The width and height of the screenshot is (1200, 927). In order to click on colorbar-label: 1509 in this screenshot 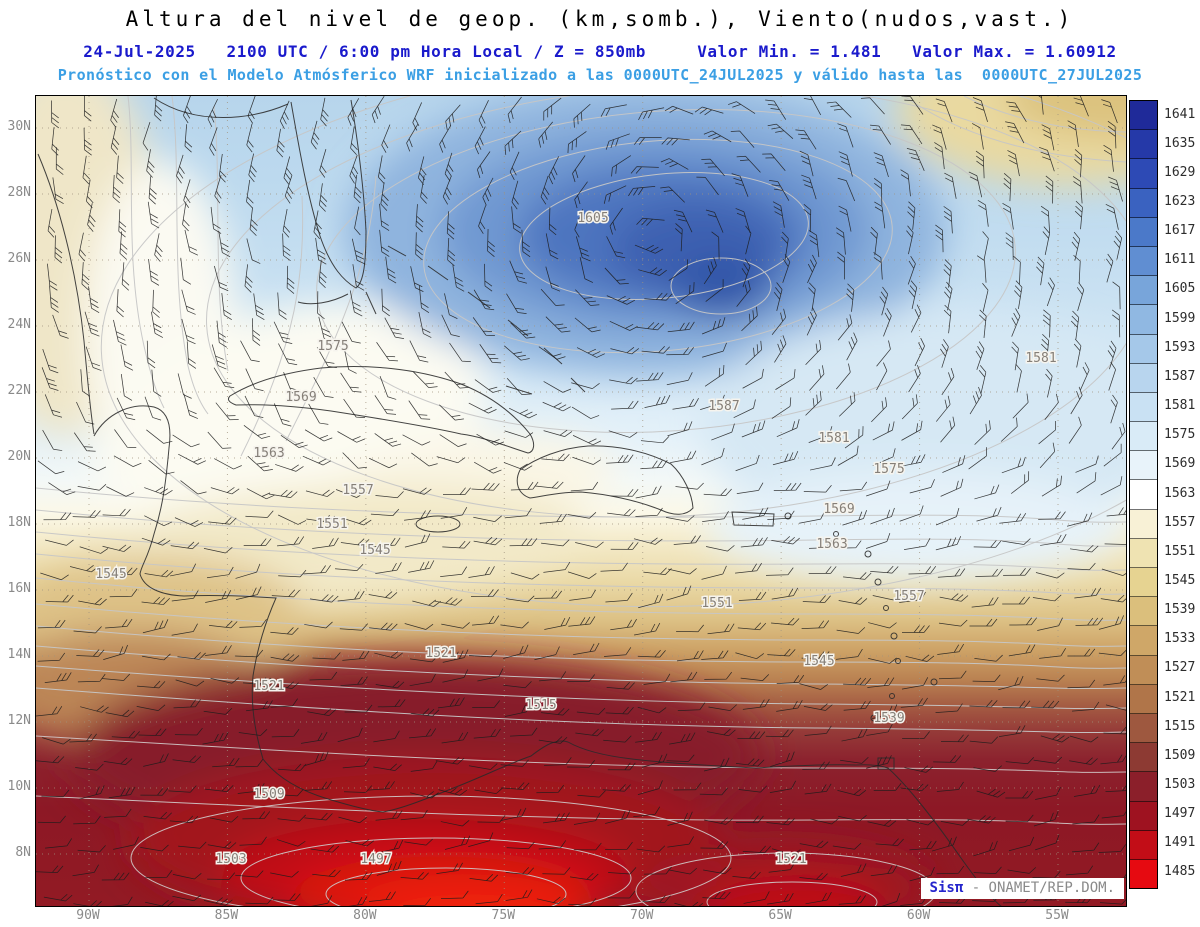, I will do `click(1180, 755)`.